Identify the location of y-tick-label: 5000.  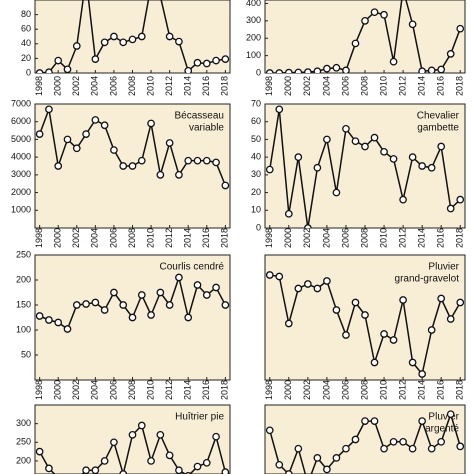
(21, 139).